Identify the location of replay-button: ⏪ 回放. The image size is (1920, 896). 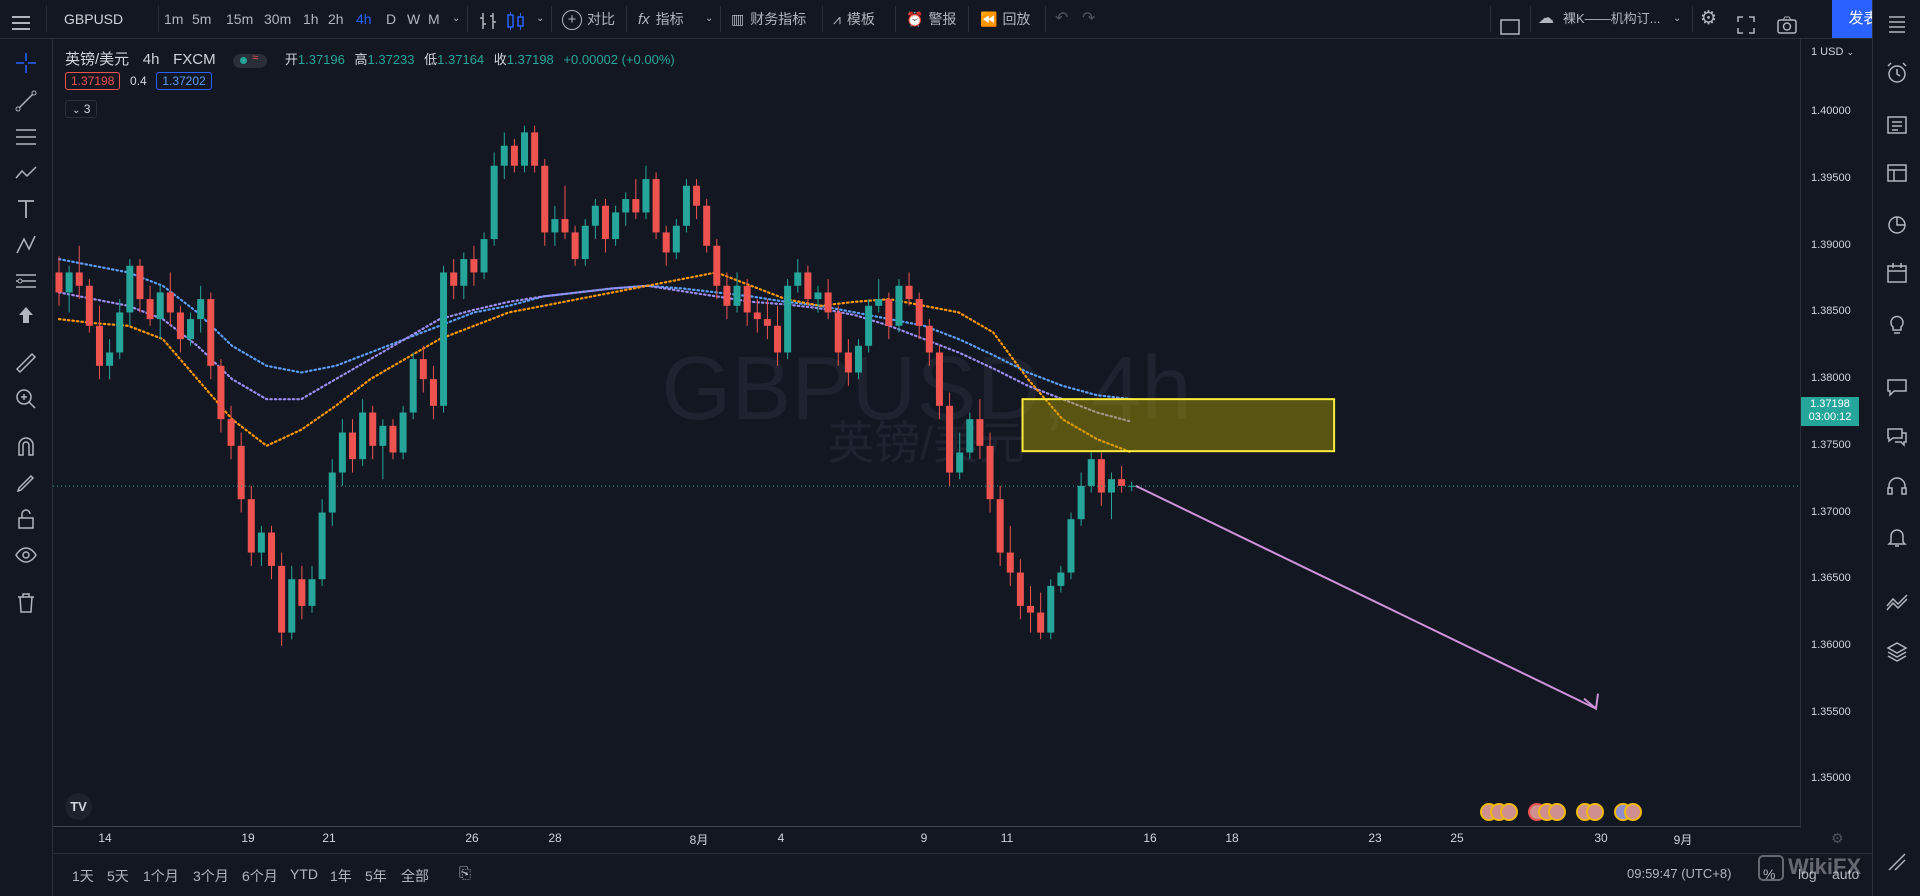
(1005, 19).